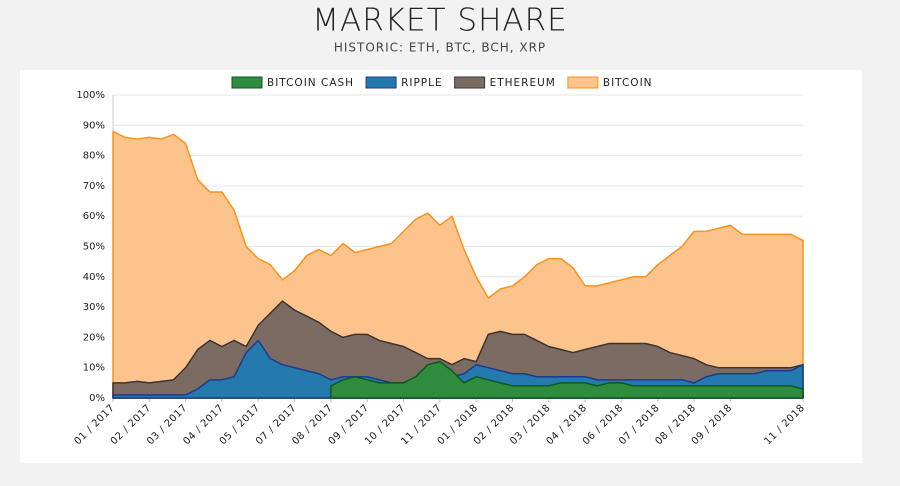 The image size is (900, 486). Describe the element at coordinates (628, 83) in the screenshot. I see `legend-label: BITCOIN` at that location.